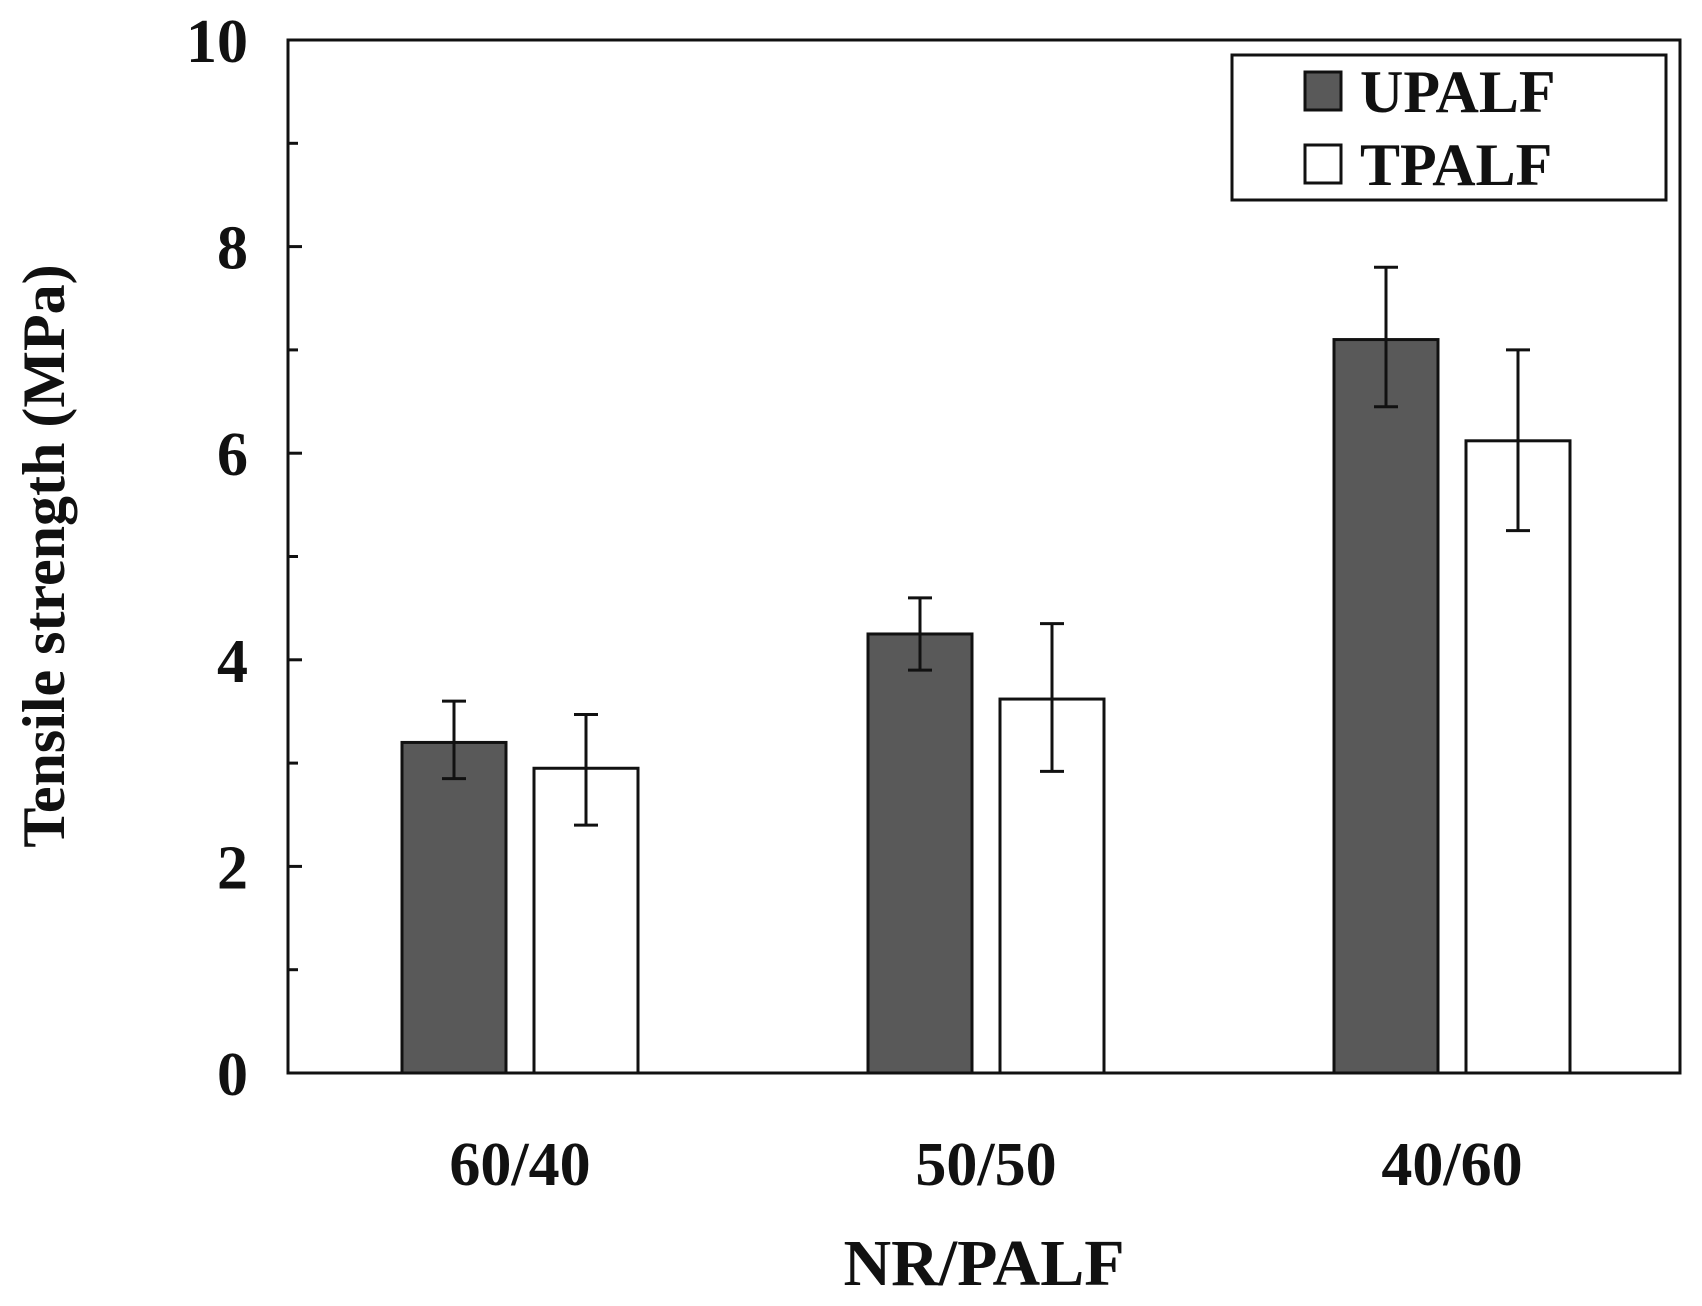  I want to click on y-tick-label: 6, so click(232, 455).